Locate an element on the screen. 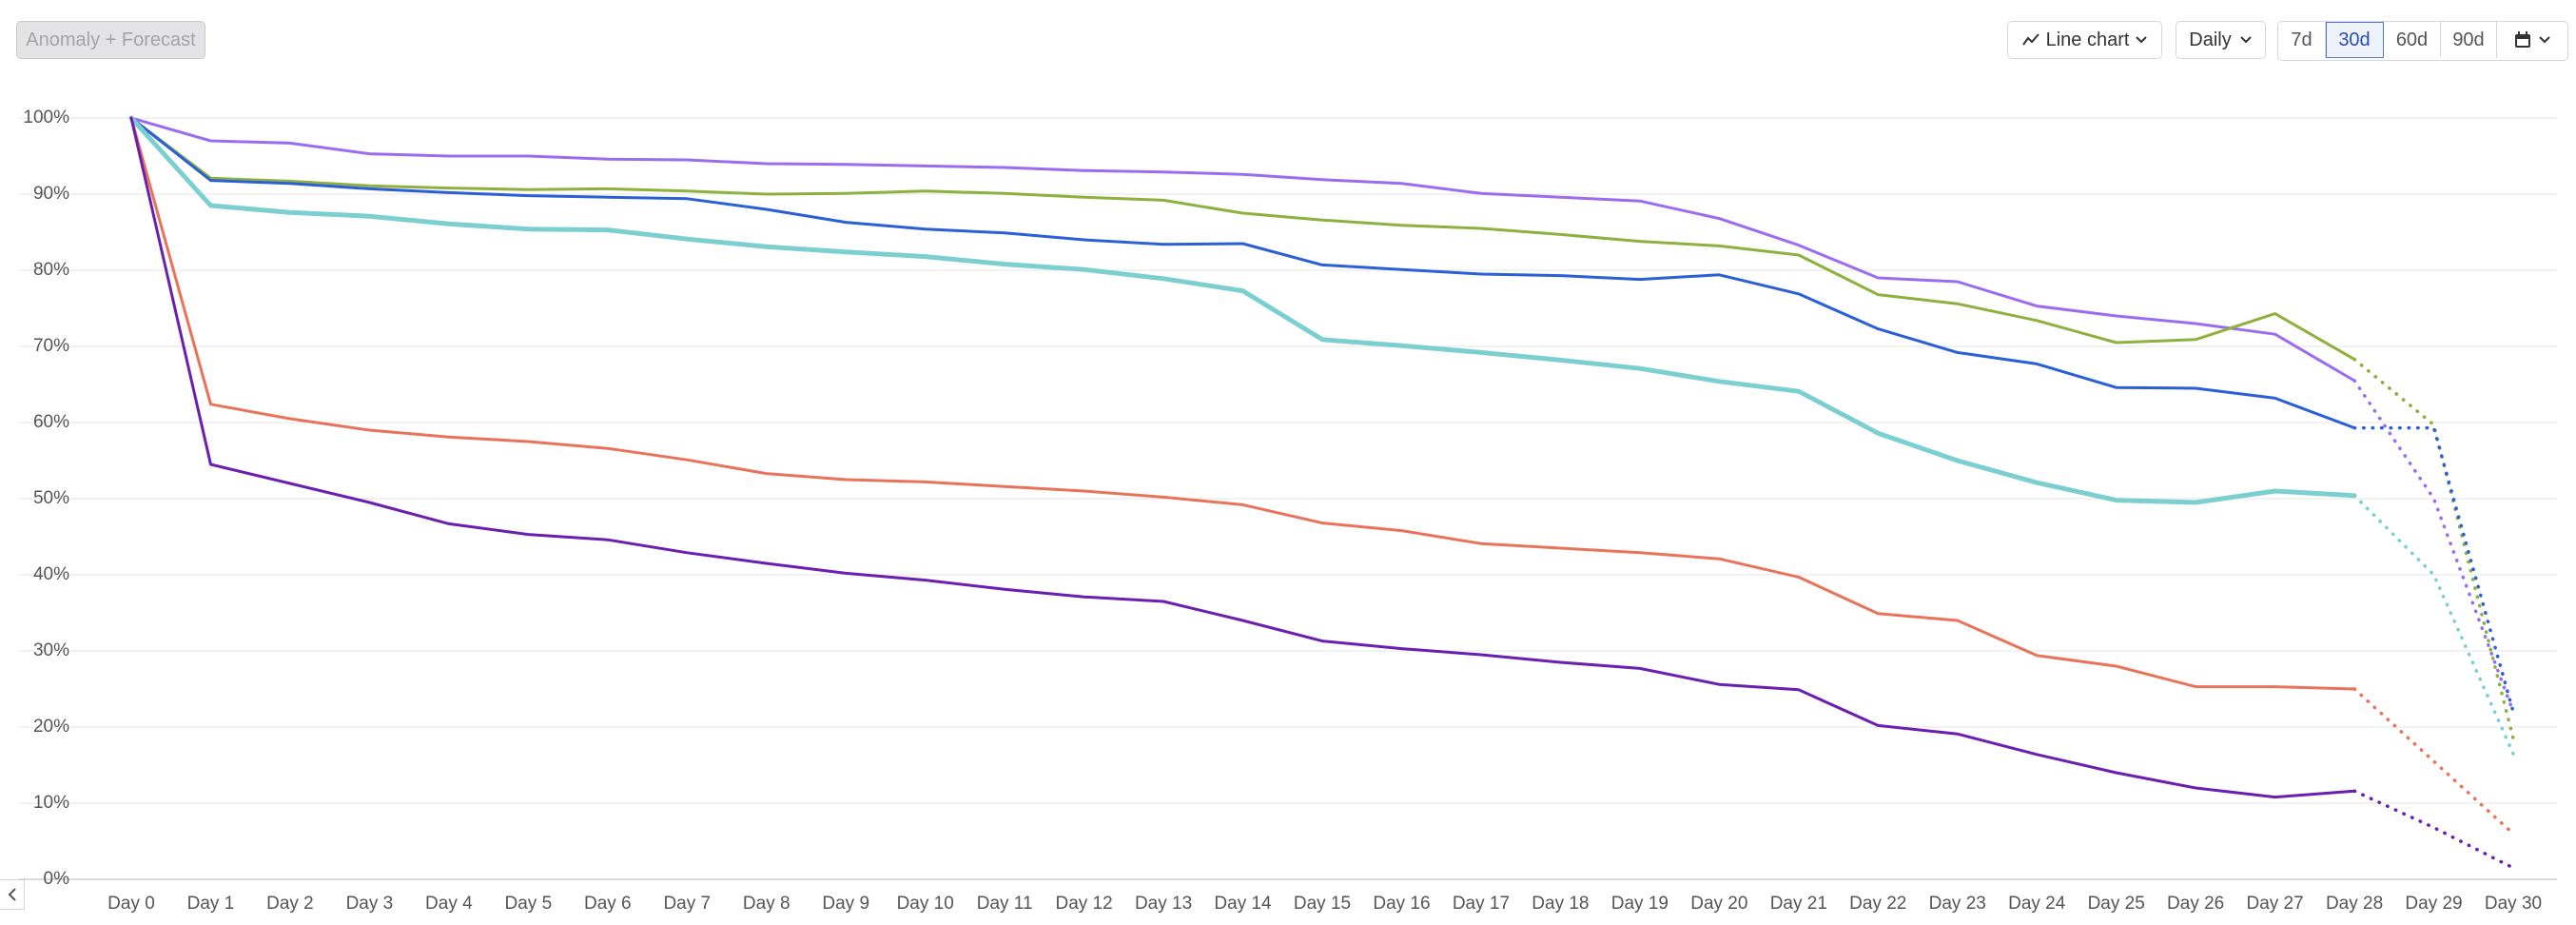  y-tick-label: 100% is located at coordinates (46, 118).